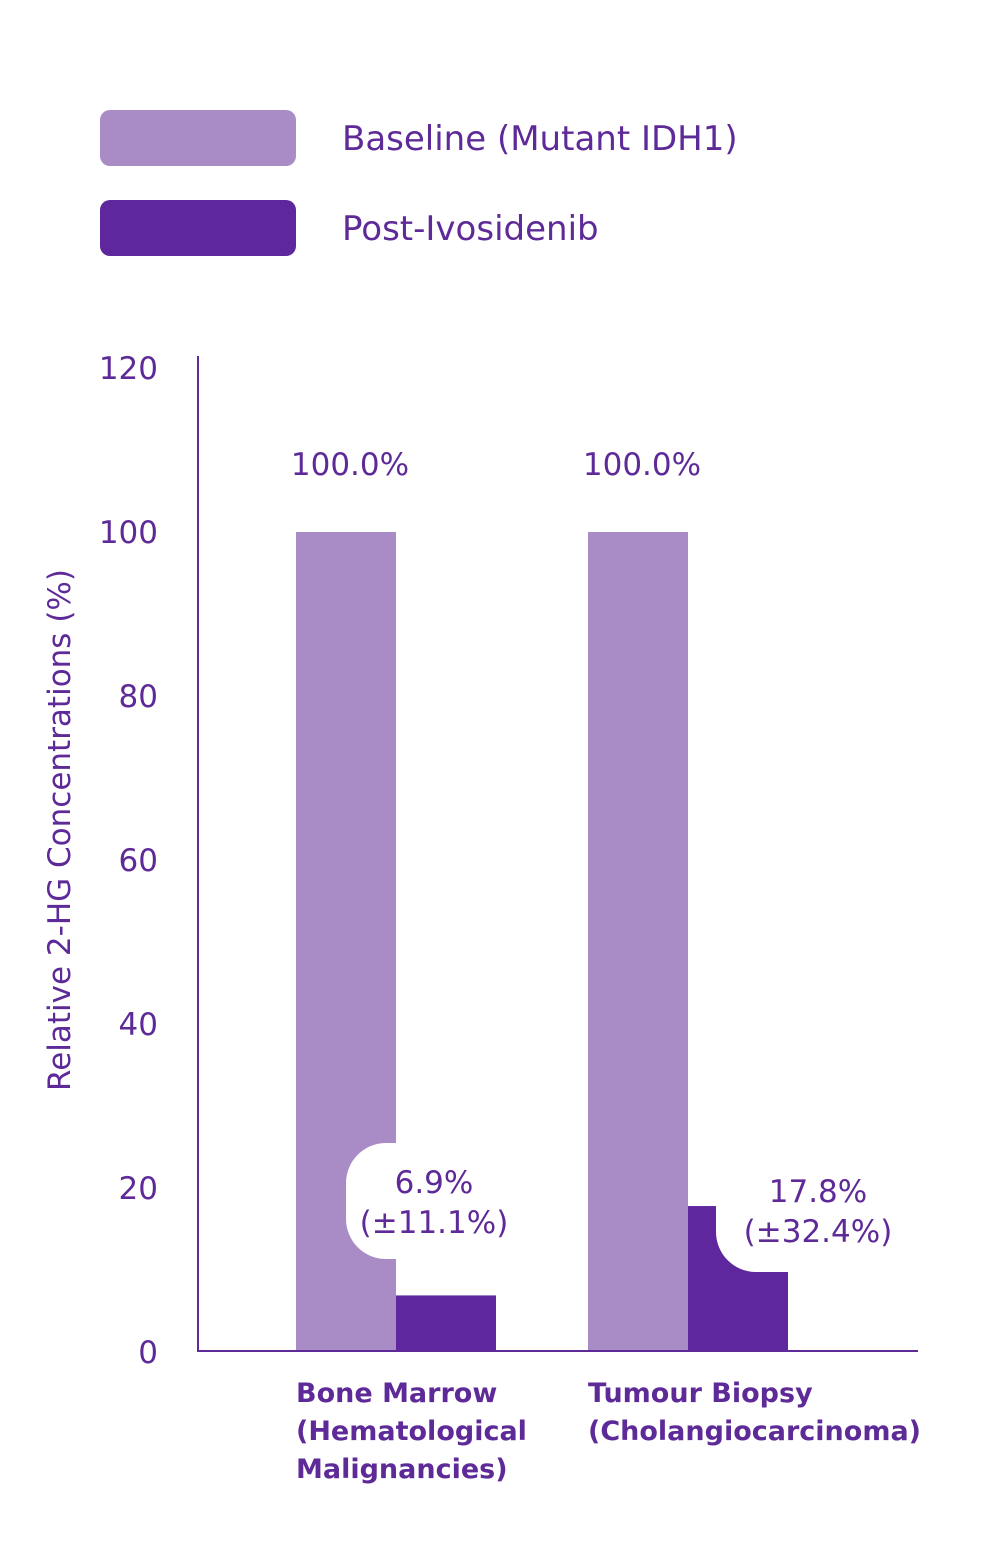  Describe the element at coordinates (818, 1192) in the screenshot. I see `value-label-post: 17.8%` at that location.